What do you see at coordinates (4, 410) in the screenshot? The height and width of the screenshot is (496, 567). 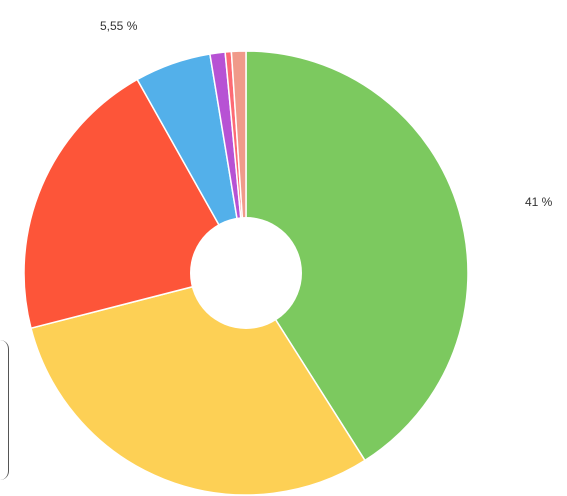 I see `cropped-edge-artifact` at bounding box center [4, 410].